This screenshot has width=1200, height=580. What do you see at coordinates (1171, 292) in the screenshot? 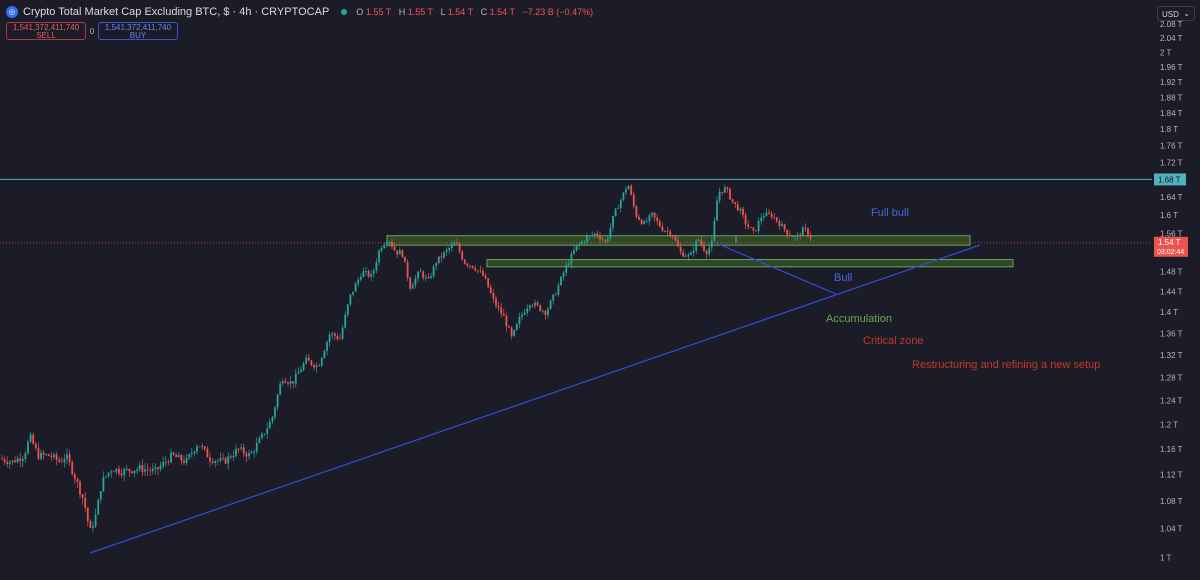
I see `y-tick-label-11: 1.44 T` at bounding box center [1171, 292].